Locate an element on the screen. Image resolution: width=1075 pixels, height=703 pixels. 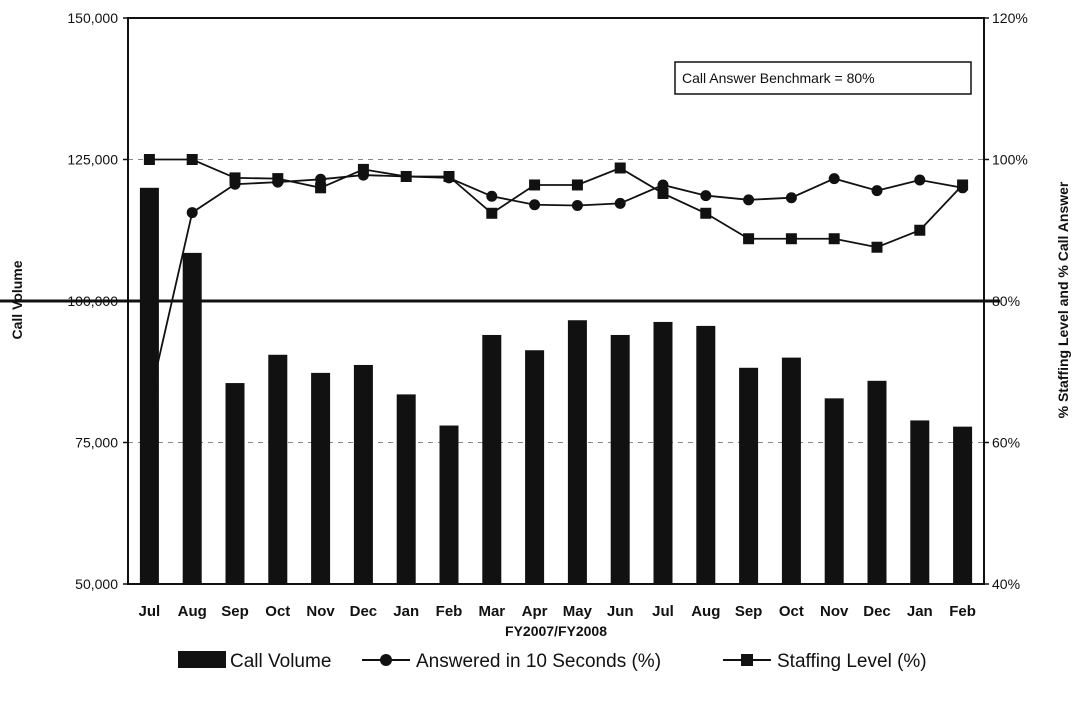
category-label-15: Oct is located at coordinates (791, 611).